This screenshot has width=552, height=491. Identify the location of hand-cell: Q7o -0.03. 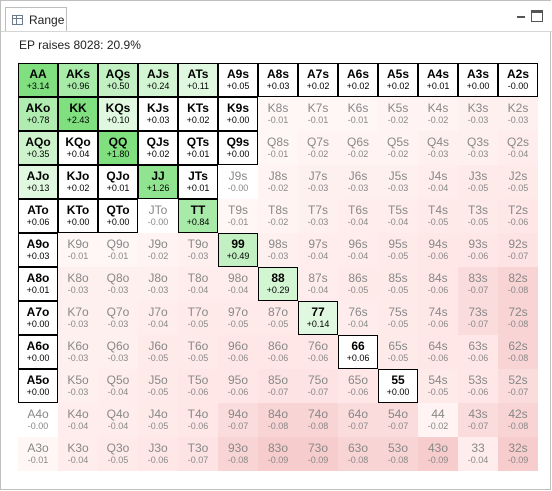
(118, 318).